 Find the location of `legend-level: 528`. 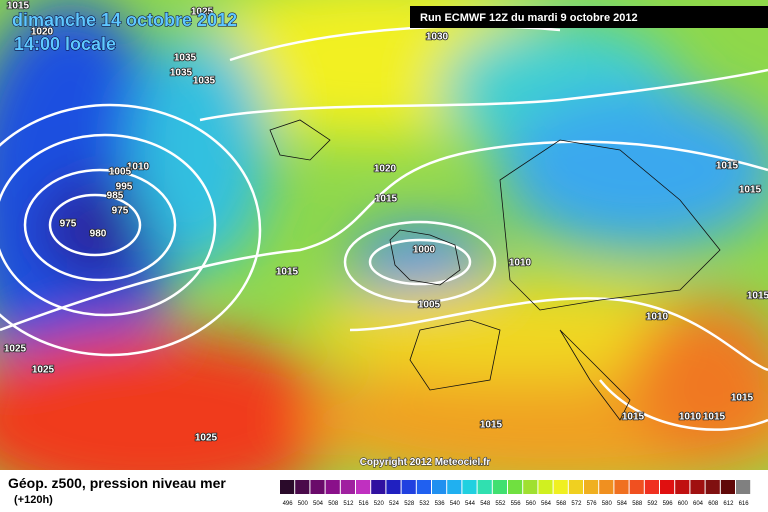

legend-level: 528 is located at coordinates (409, 504).